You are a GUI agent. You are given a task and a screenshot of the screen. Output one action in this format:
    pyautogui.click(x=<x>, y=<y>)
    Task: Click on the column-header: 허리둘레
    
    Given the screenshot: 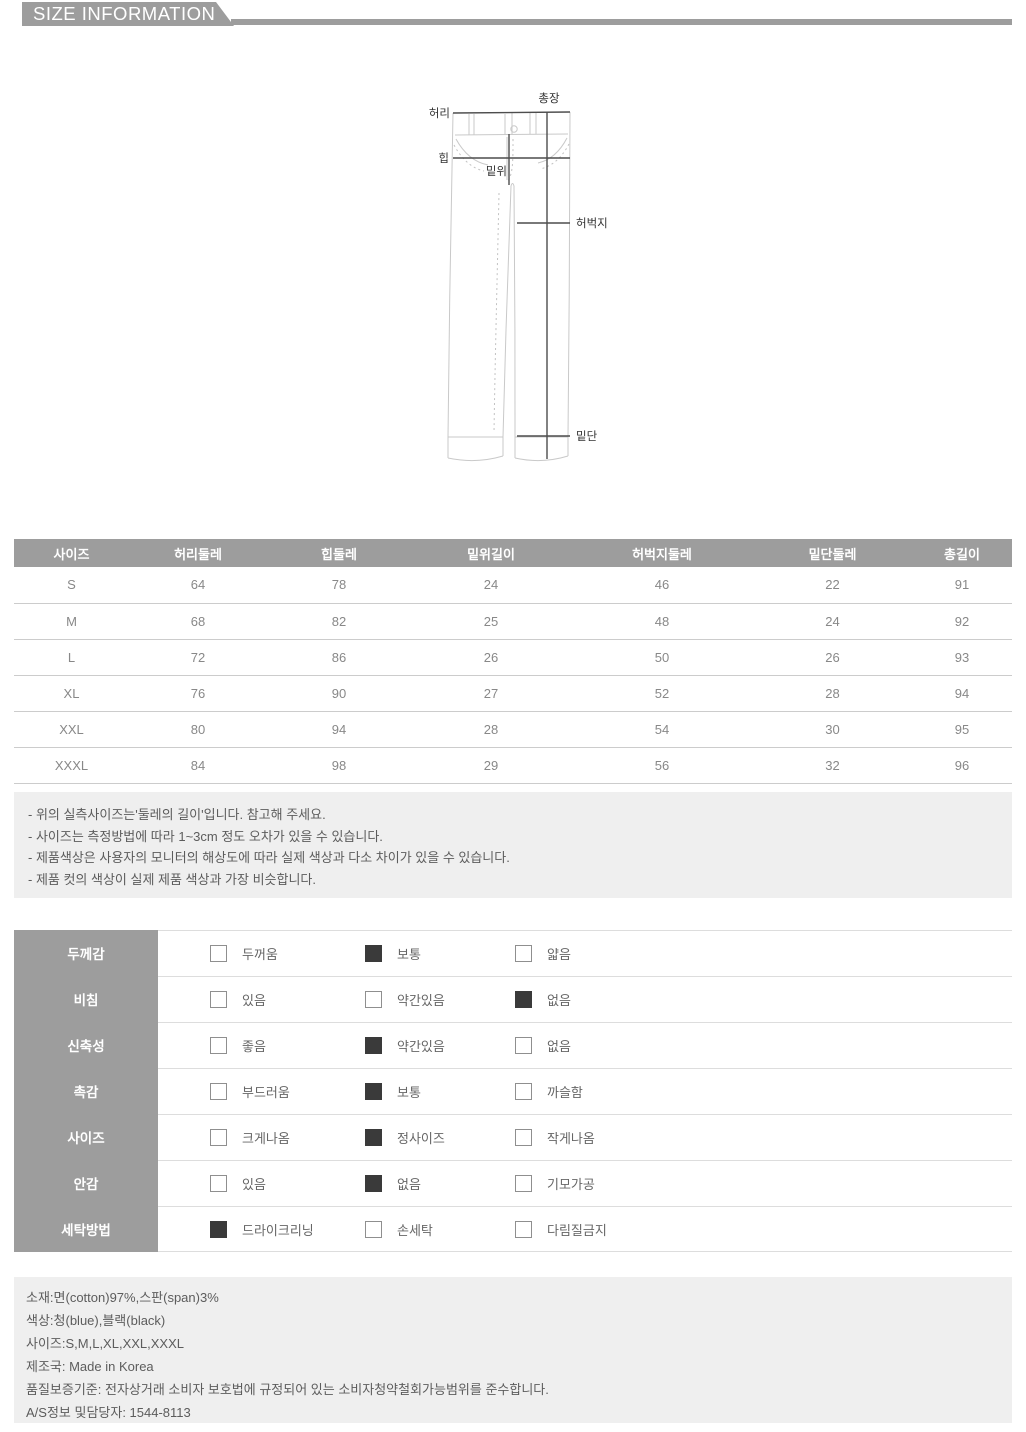 What is the action you would take?
    pyautogui.click(x=198, y=553)
    